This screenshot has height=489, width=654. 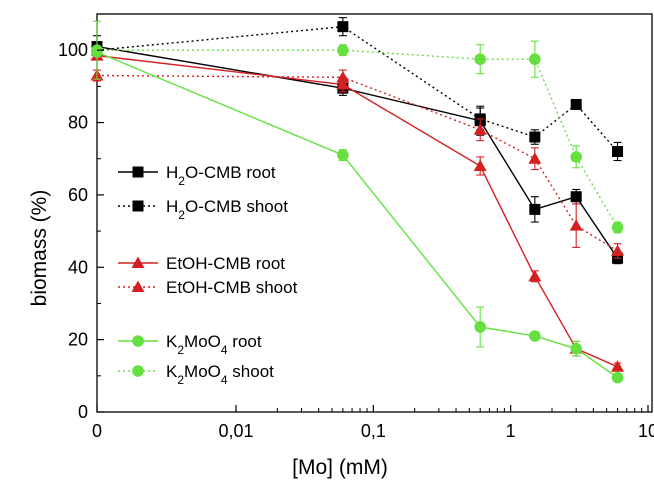 I want to click on legend-entry: EtOH-CMB root, so click(x=201, y=263).